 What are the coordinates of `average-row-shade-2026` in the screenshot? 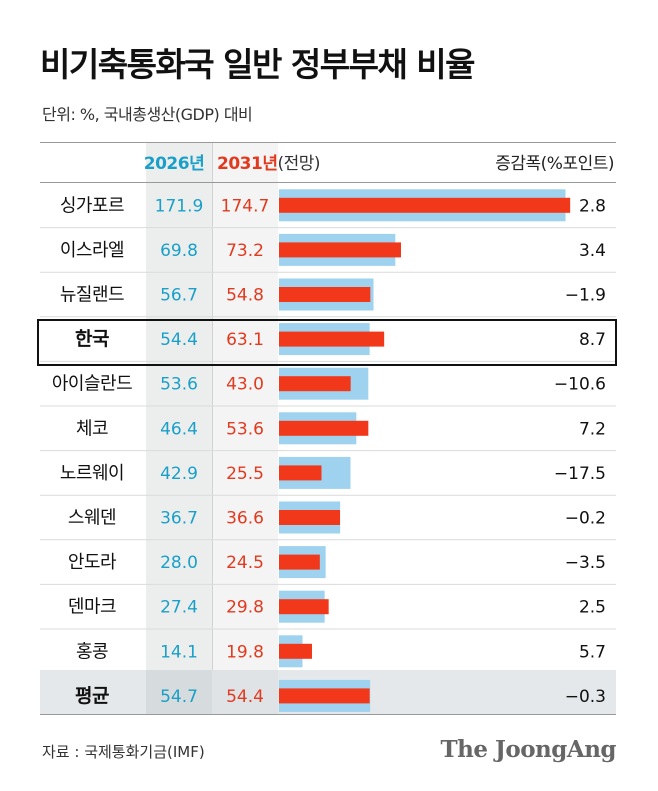 It's located at (179, 692).